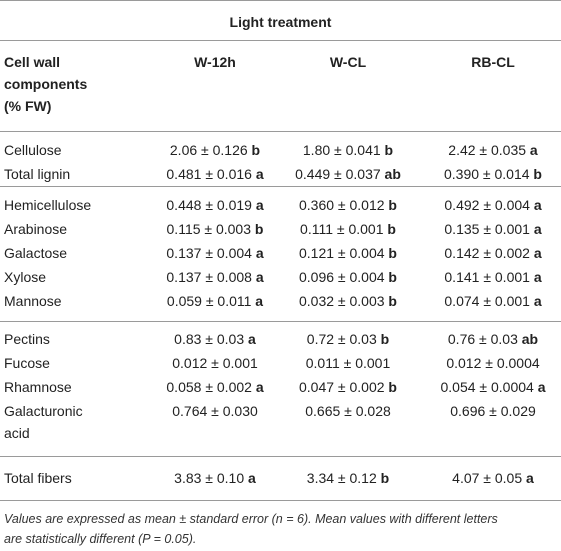 Image resolution: width=561 pixels, height=551 pixels. Describe the element at coordinates (209, 277) in the screenshot. I see `cell-value: 0.137 ± 0.008` at that location.